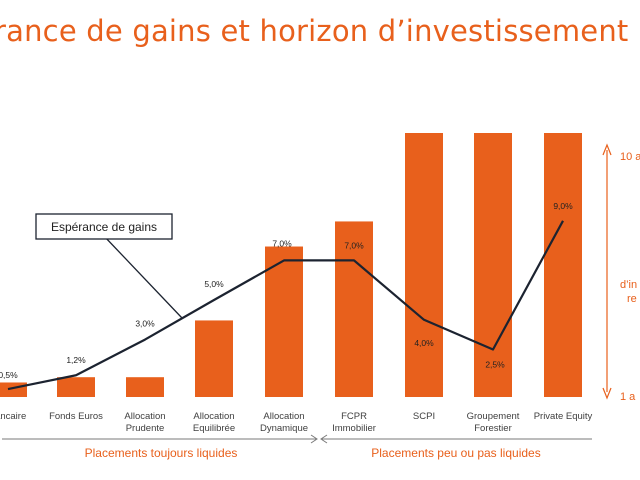 The width and height of the screenshot is (640, 480). What do you see at coordinates (628, 285) in the screenshot?
I see `right-axis-middle-label-1: d’in` at bounding box center [628, 285].